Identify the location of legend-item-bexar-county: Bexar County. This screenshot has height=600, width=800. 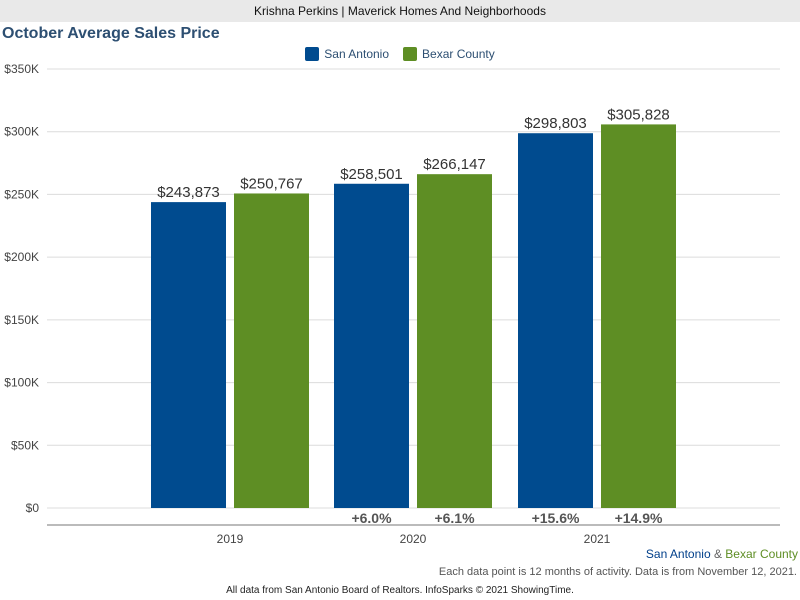
(449, 54).